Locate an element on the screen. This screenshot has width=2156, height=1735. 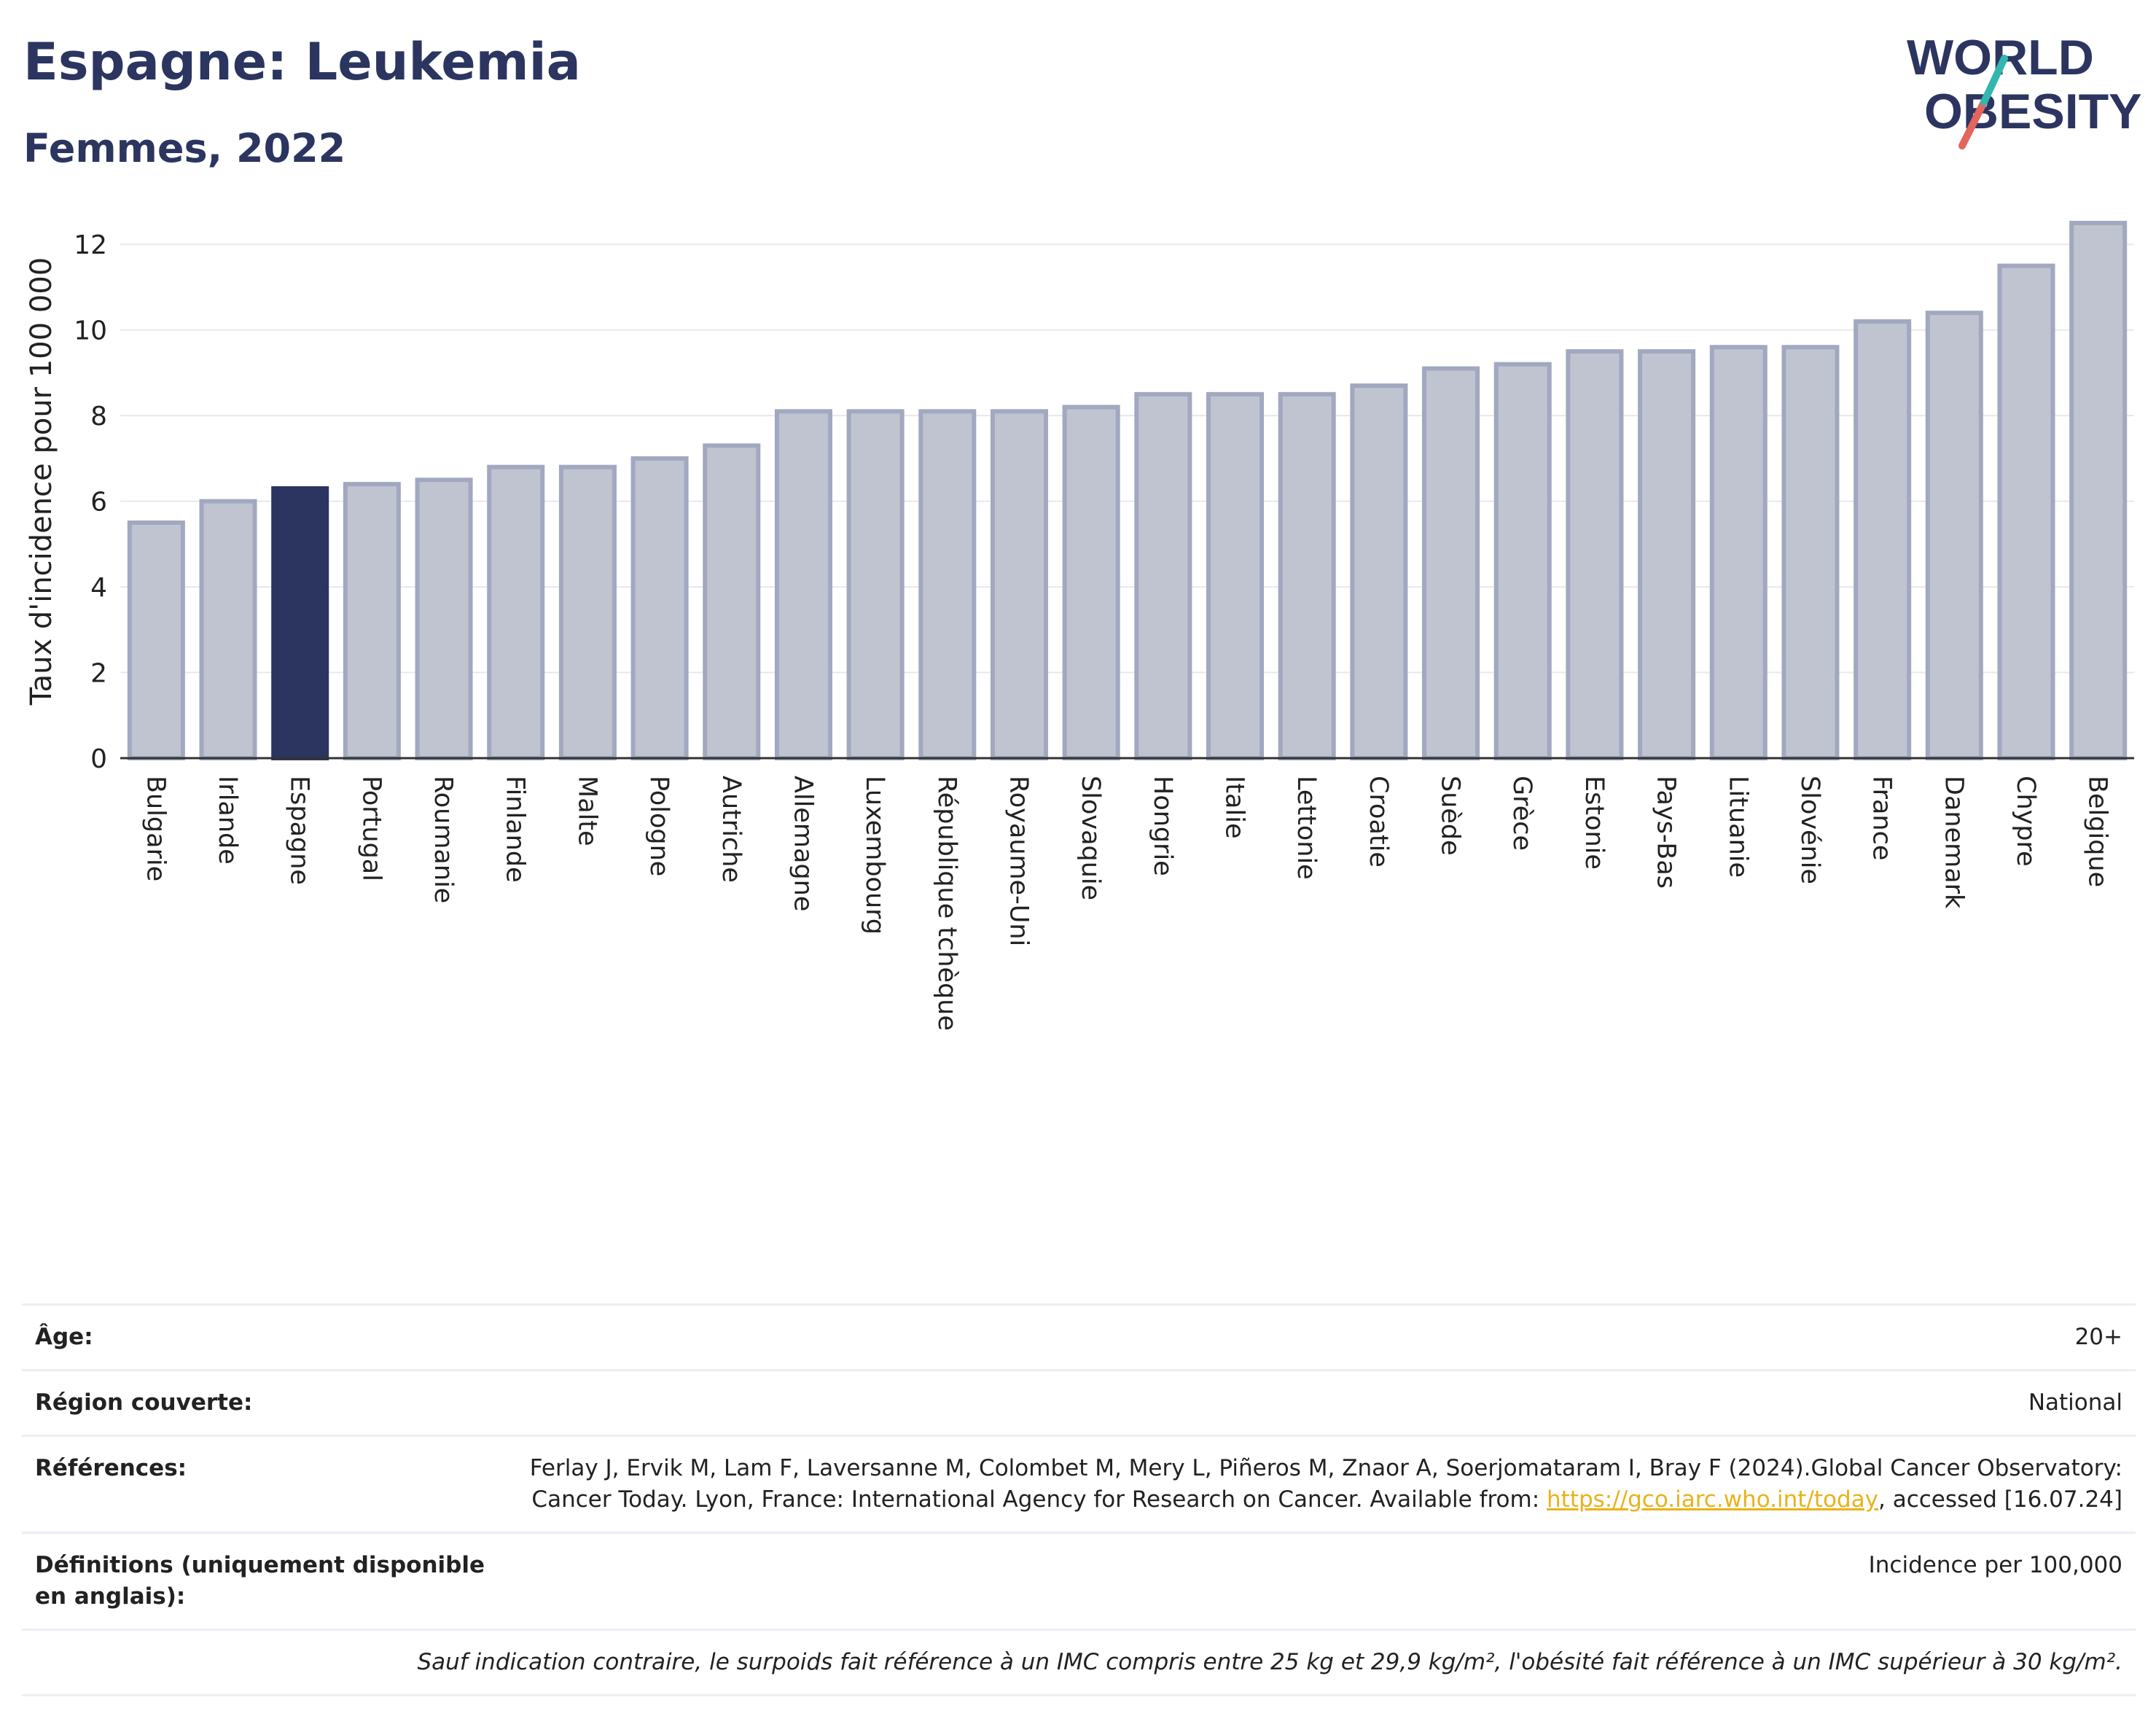
x-tick-label: Royaume-Uni is located at coordinates (1019, 861).